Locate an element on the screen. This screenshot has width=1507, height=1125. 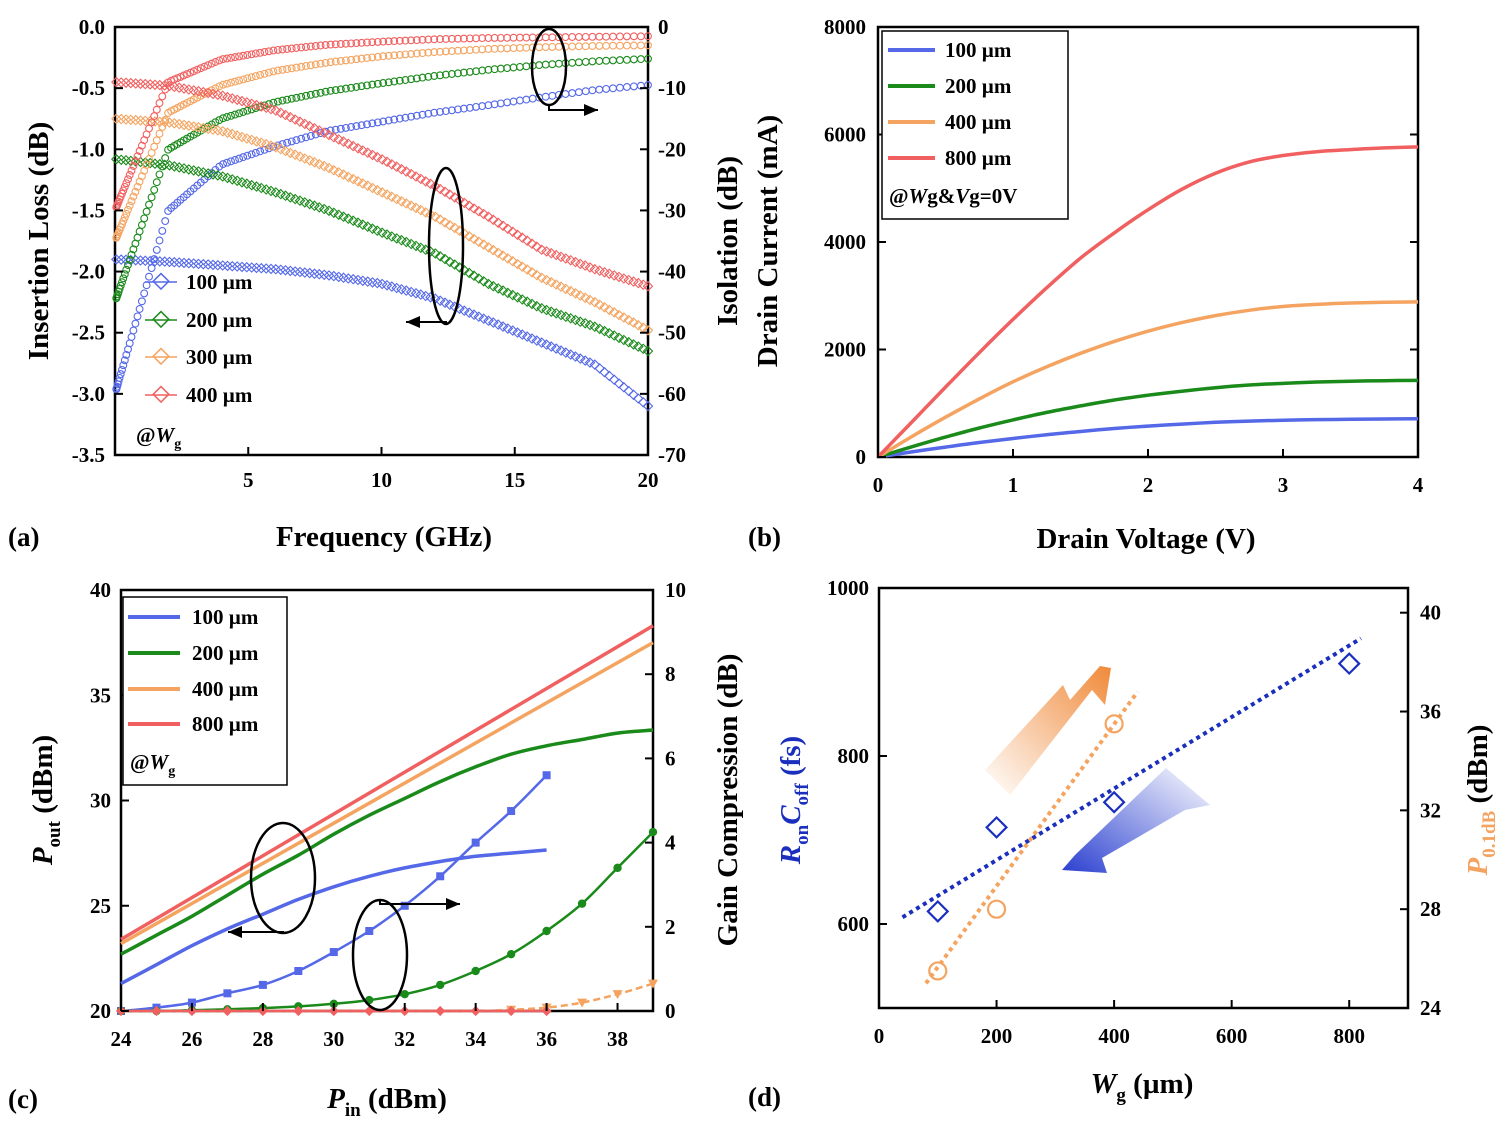
x-tick-label-a: 10 is located at coordinates (381, 480).